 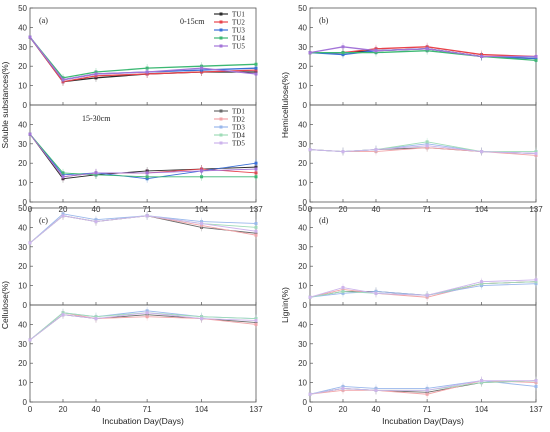 What do you see at coordinates (238, 47) in the screenshot?
I see `legend-label: TU5` at bounding box center [238, 47].